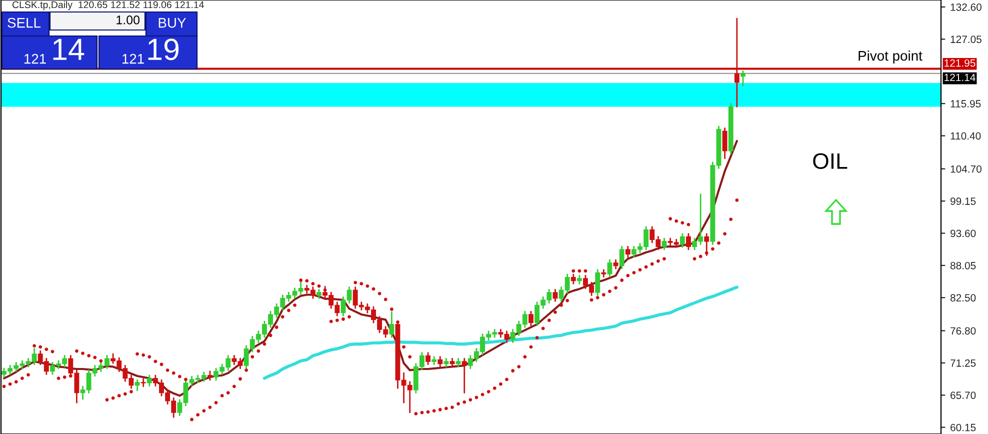 The width and height of the screenshot is (988, 434). What do you see at coordinates (163, 49) in the screenshot?
I see `annotation: 19` at bounding box center [163, 49].